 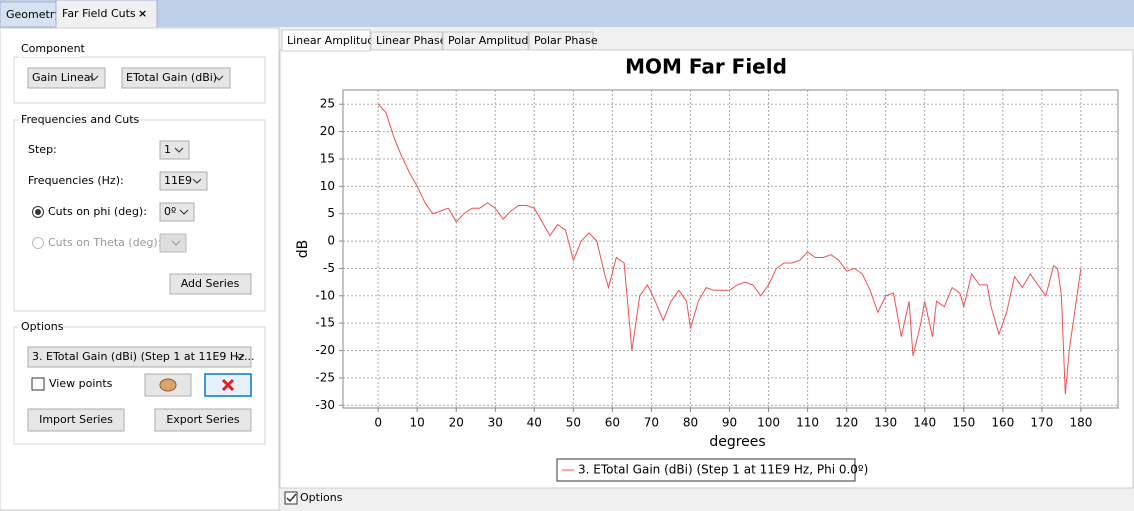 What do you see at coordinates (325, 377) in the screenshot?
I see `y-tick-label: -25` at bounding box center [325, 377].